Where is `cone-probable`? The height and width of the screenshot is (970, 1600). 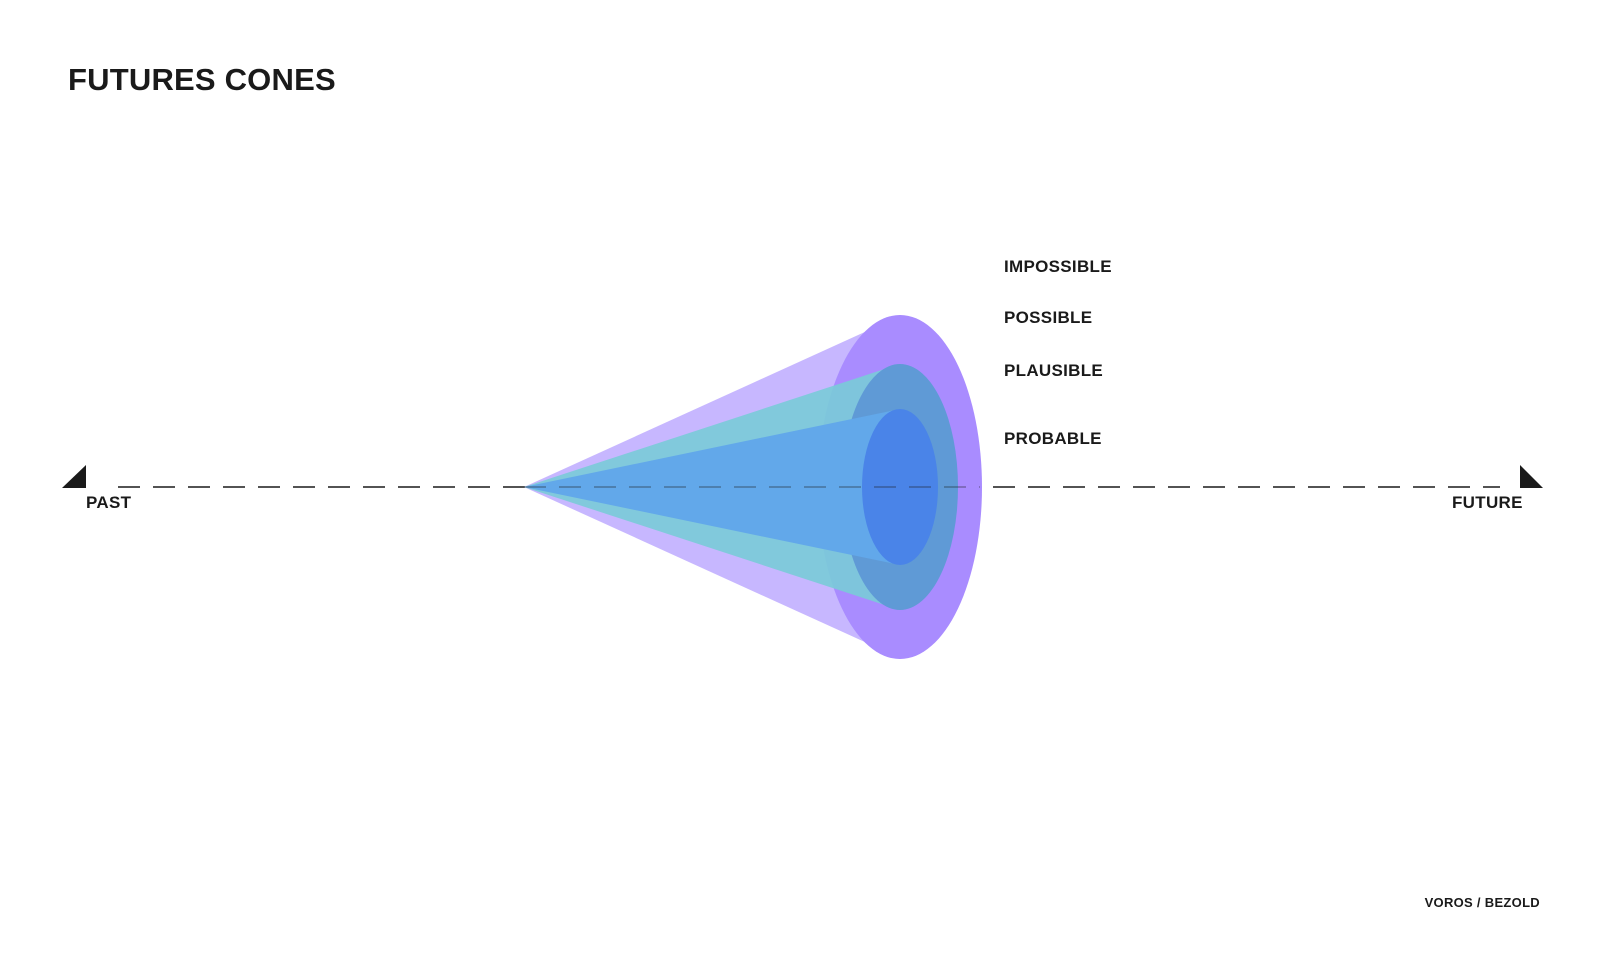
cone-probable is located at coordinates (731, 487).